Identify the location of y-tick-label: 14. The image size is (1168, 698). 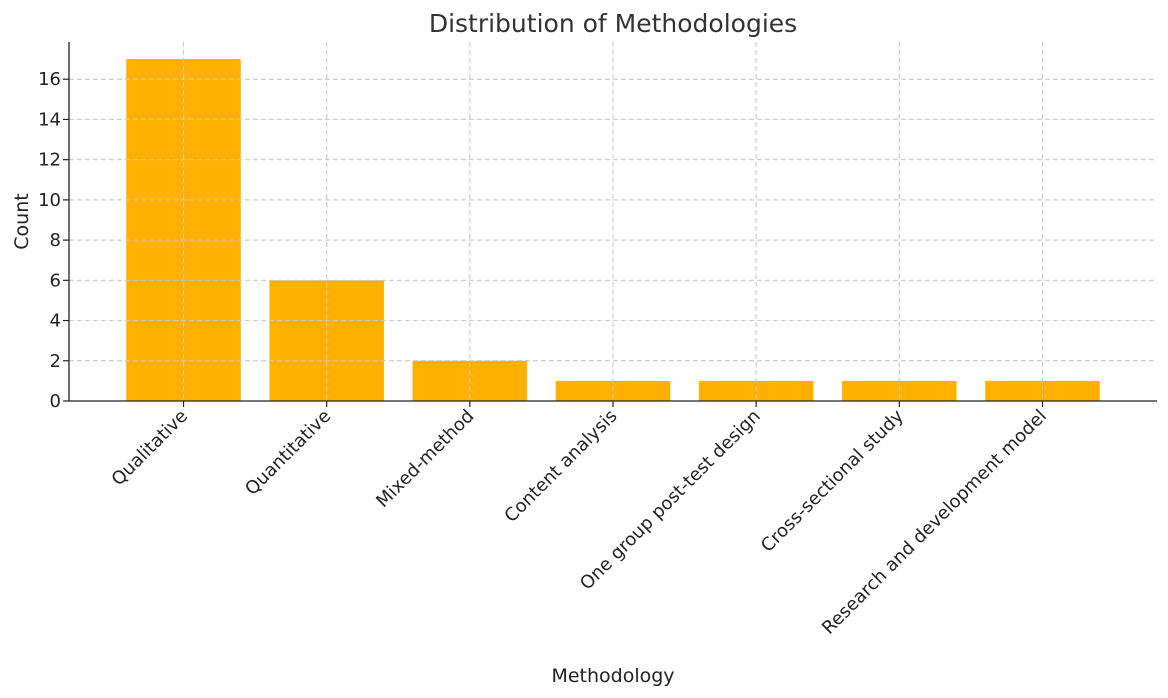
(49, 119).